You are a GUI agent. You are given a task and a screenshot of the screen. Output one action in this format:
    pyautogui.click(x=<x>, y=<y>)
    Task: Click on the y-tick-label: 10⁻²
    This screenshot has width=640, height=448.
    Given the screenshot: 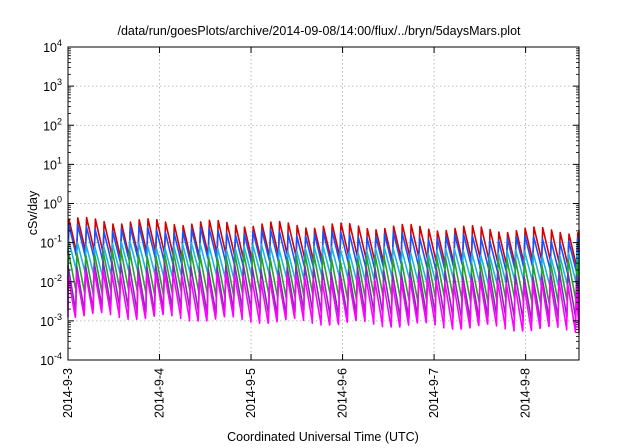 What is the action you would take?
    pyautogui.click(x=51, y=281)
    